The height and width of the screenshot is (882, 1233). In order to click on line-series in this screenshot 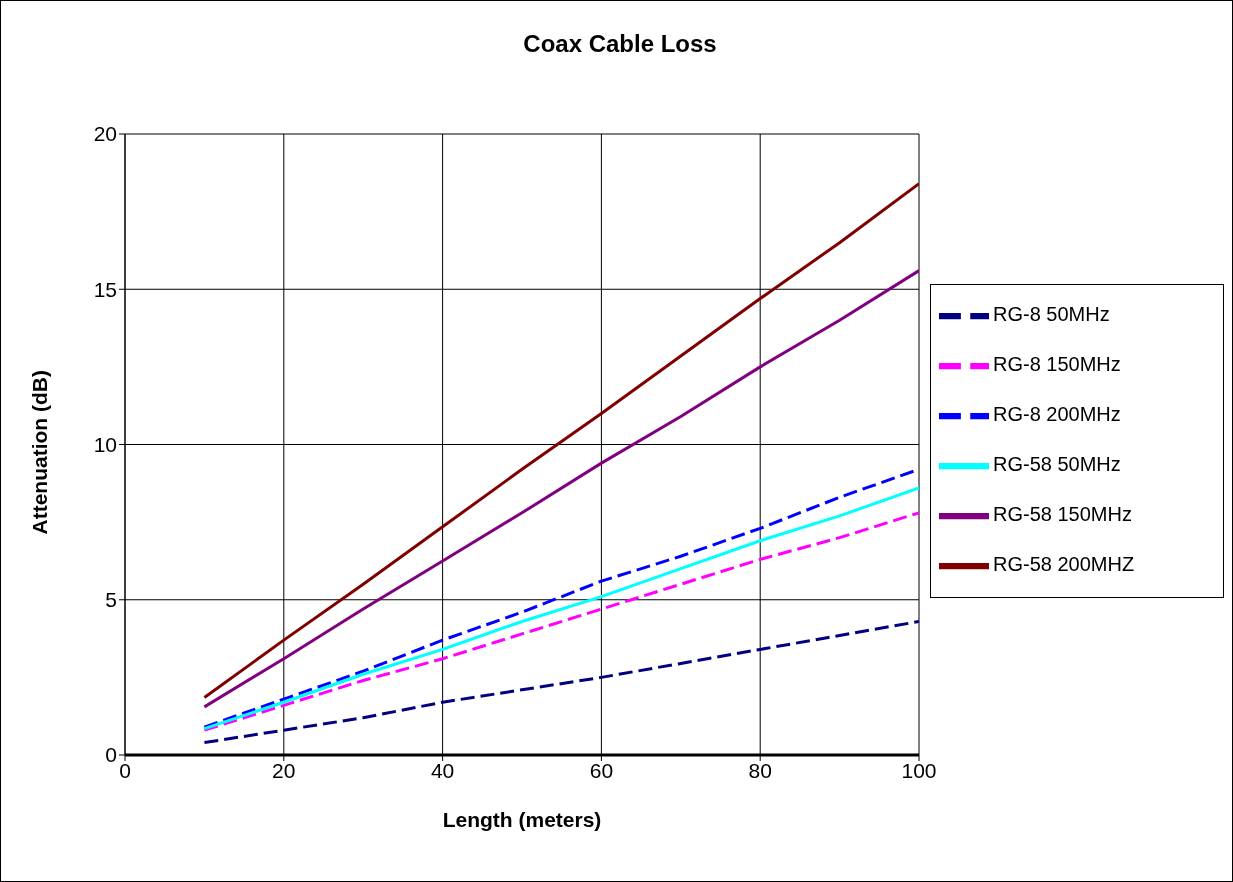, I will do `click(560, 682)`.